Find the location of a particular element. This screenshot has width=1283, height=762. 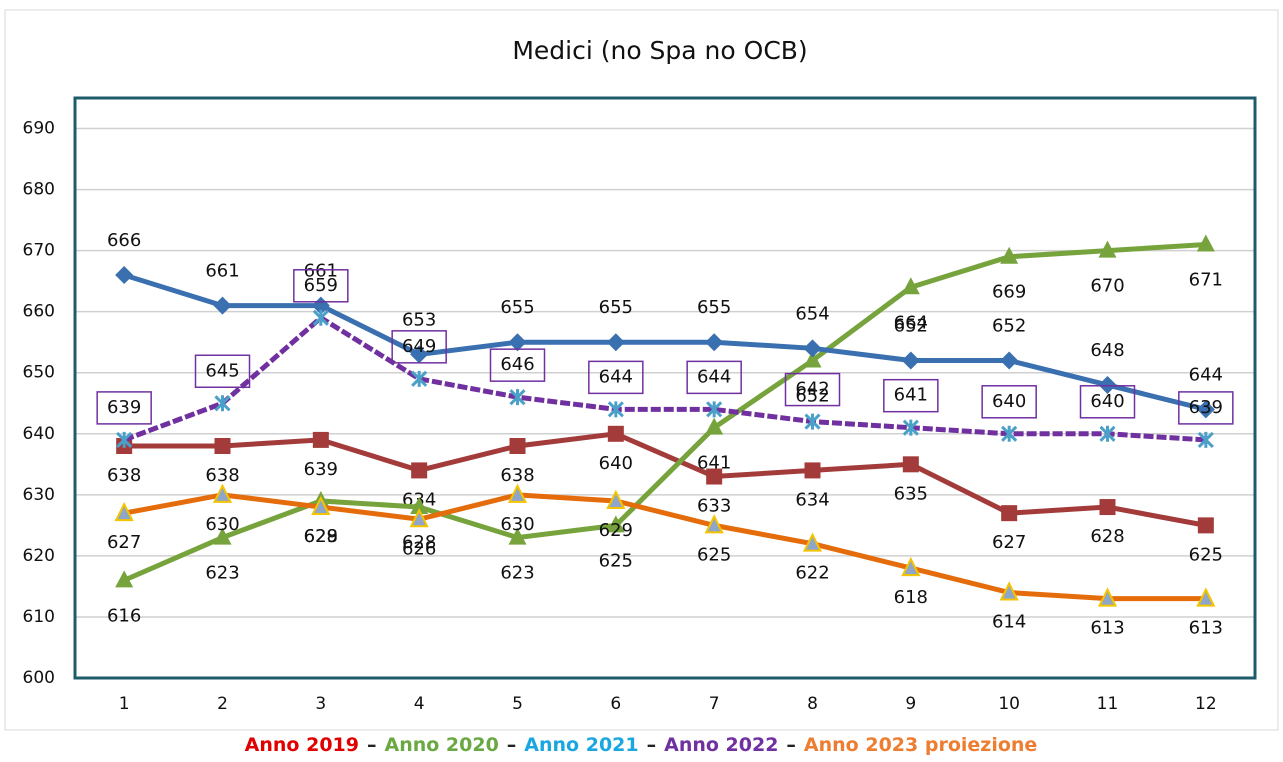

data-label: 618 is located at coordinates (911, 597).